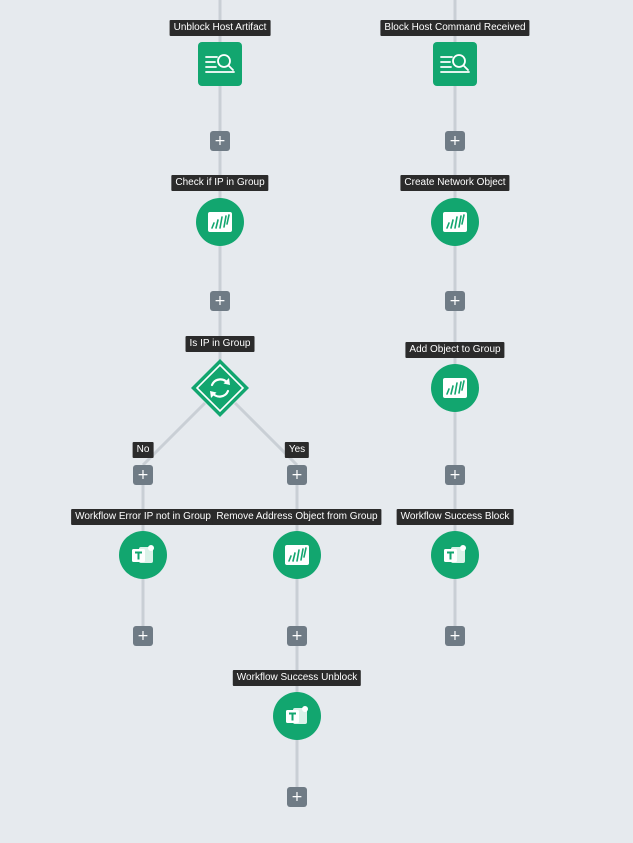  I want to click on refresh-icon, so click(220, 388).